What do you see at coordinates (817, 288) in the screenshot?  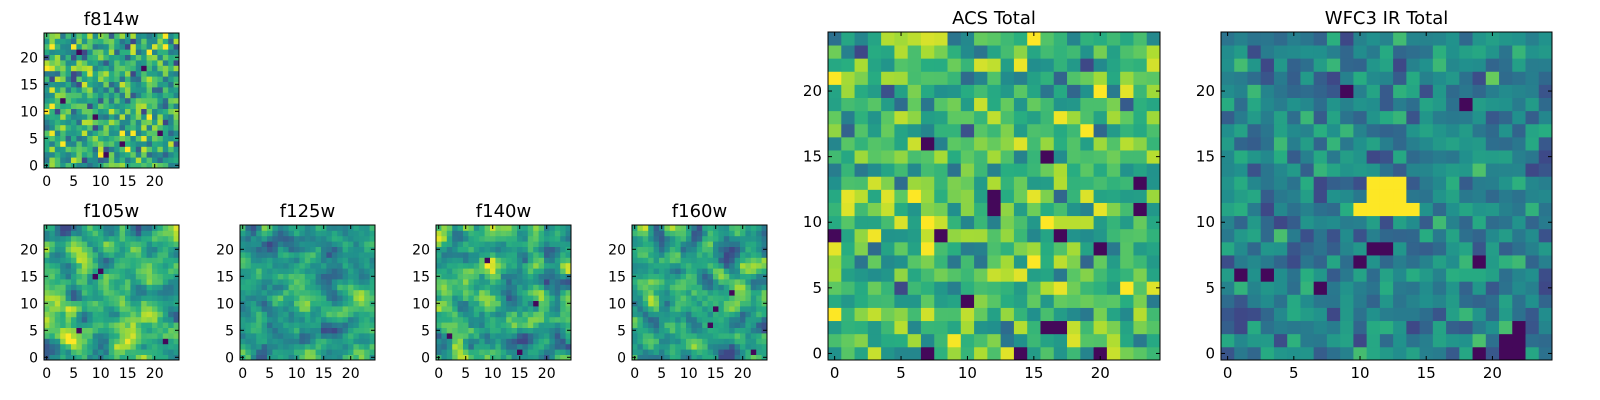 I see `y-tick-label: 5` at bounding box center [817, 288].